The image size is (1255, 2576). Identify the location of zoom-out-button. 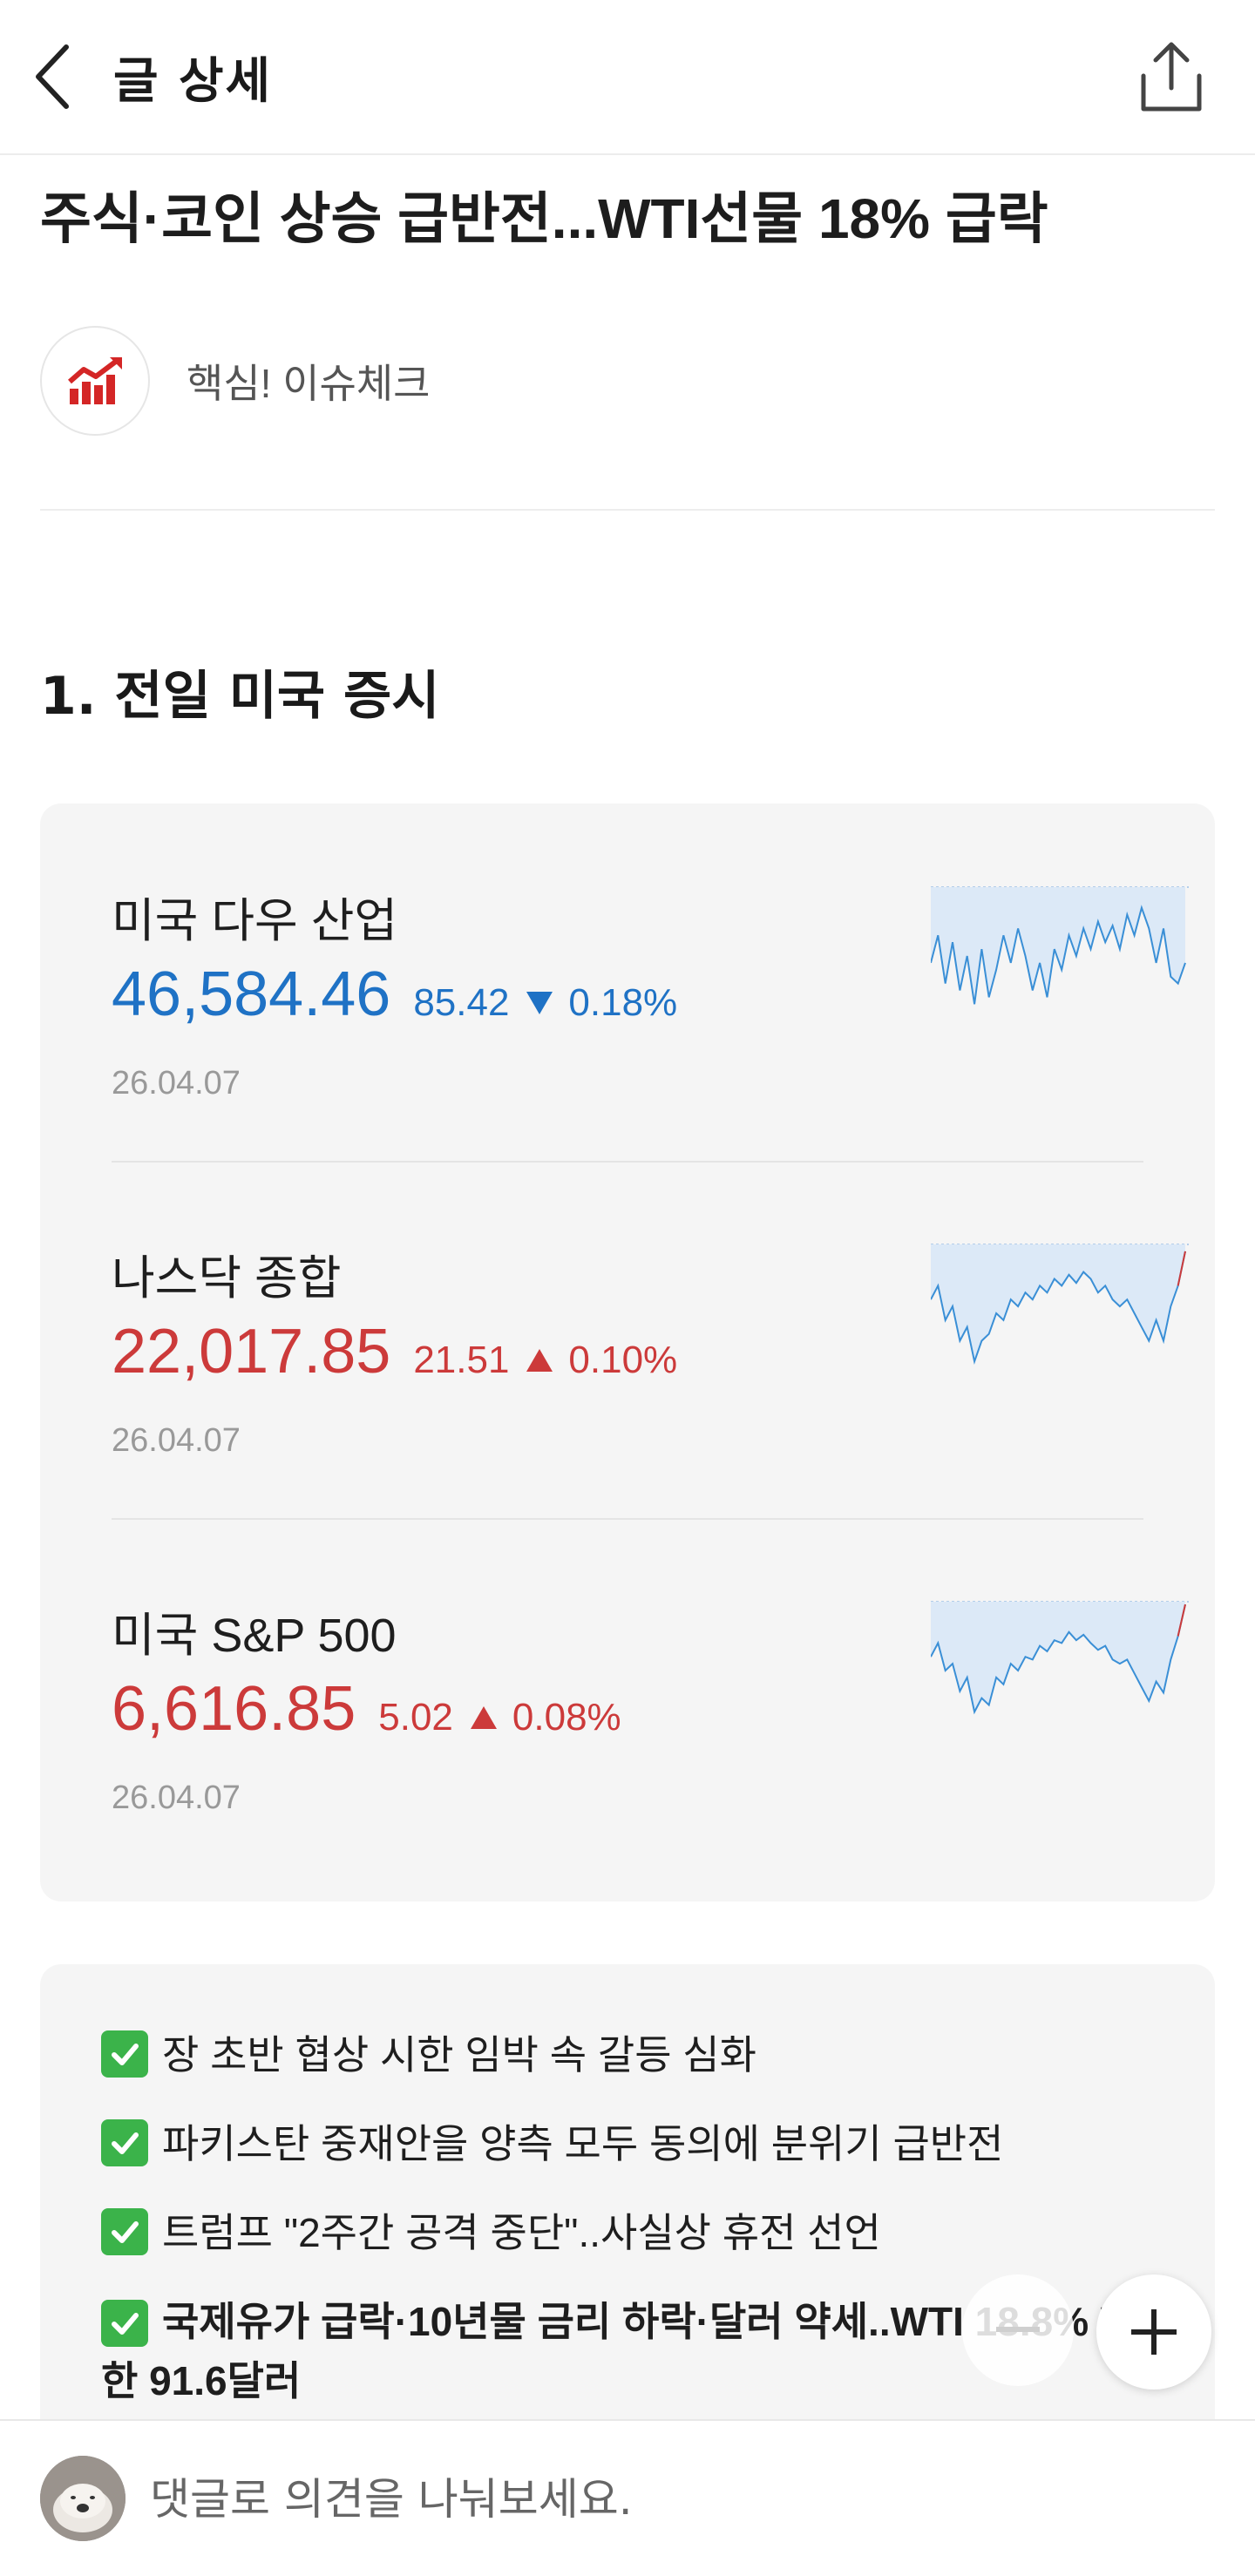
(1018, 2330).